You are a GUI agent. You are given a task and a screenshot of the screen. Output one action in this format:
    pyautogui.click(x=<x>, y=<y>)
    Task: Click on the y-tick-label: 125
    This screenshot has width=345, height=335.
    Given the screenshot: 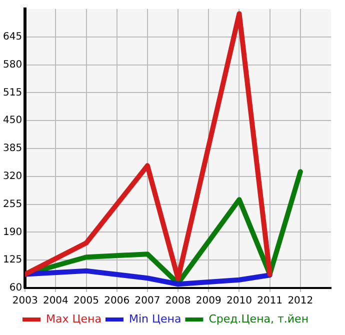 What is the action you would take?
    pyautogui.click(x=12, y=260)
    